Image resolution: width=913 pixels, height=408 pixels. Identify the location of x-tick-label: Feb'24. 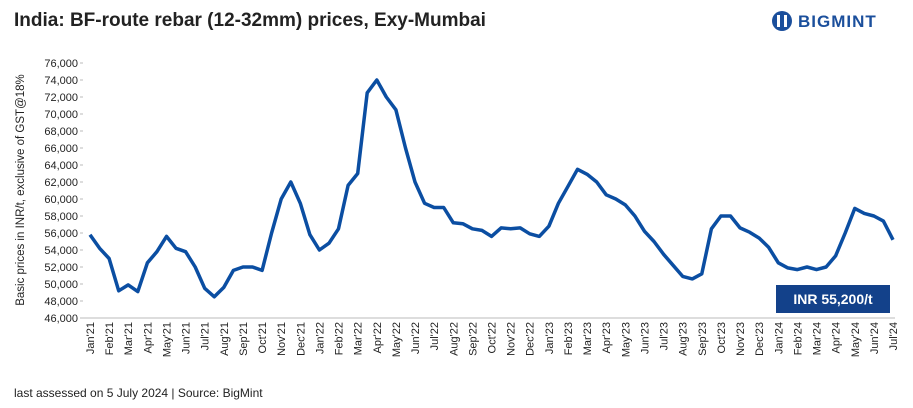
(798, 338).